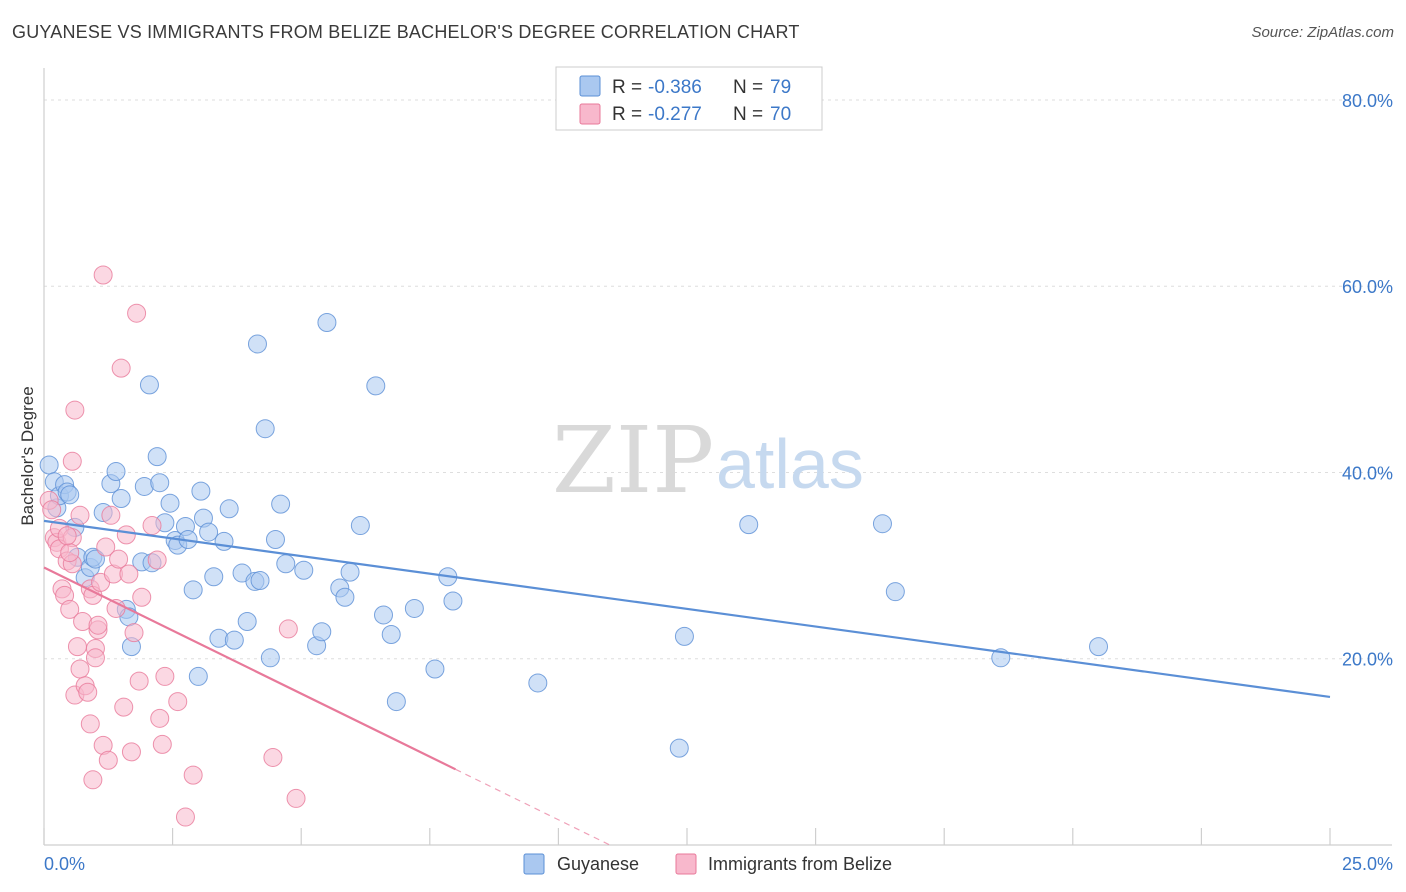 This screenshot has width=1406, height=892. I want to click on belize-trend-line-extension, so click(533, 807).